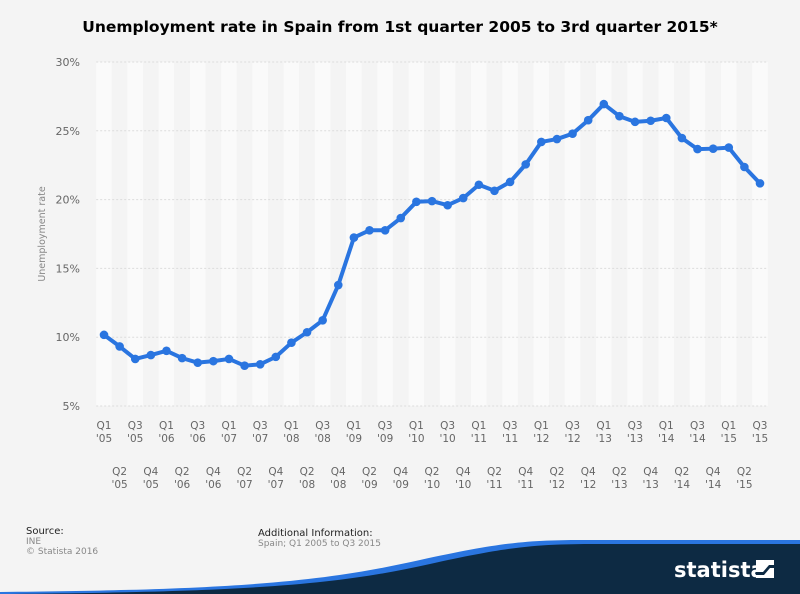  Describe the element at coordinates (765, 569) in the screenshot. I see `statista-logo-icon` at that location.